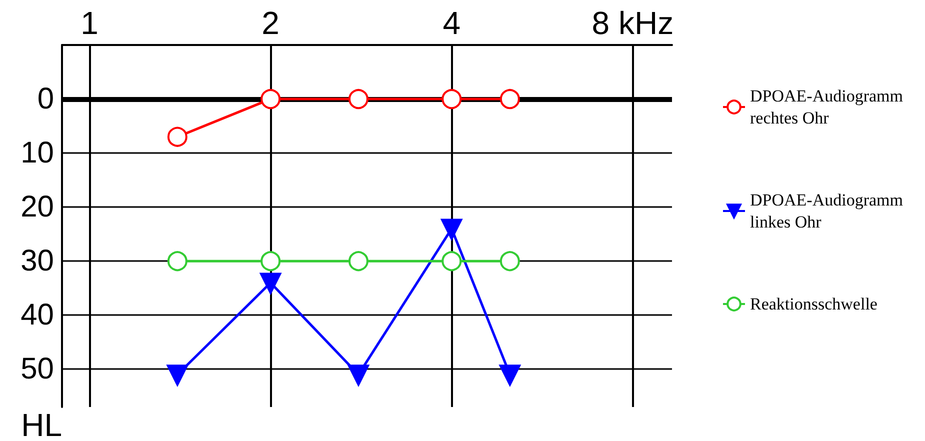  Describe the element at coordinates (41, 424) in the screenshot. I see `y-axis-title: HL` at that location.